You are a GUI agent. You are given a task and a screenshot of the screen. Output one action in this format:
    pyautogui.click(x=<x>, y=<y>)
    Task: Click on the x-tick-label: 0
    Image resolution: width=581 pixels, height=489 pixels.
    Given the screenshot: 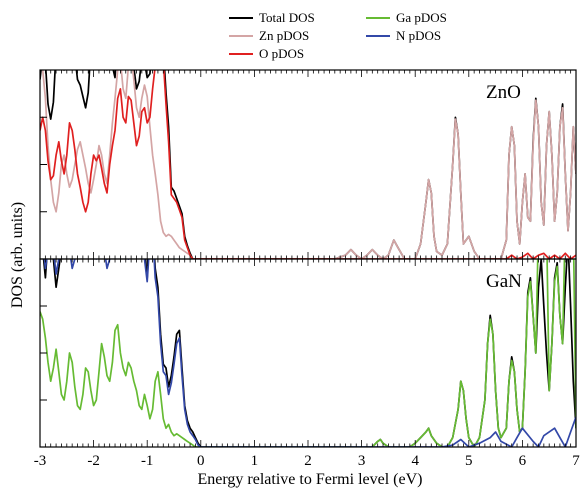 What is the action you would take?
    pyautogui.click(x=201, y=461)
    